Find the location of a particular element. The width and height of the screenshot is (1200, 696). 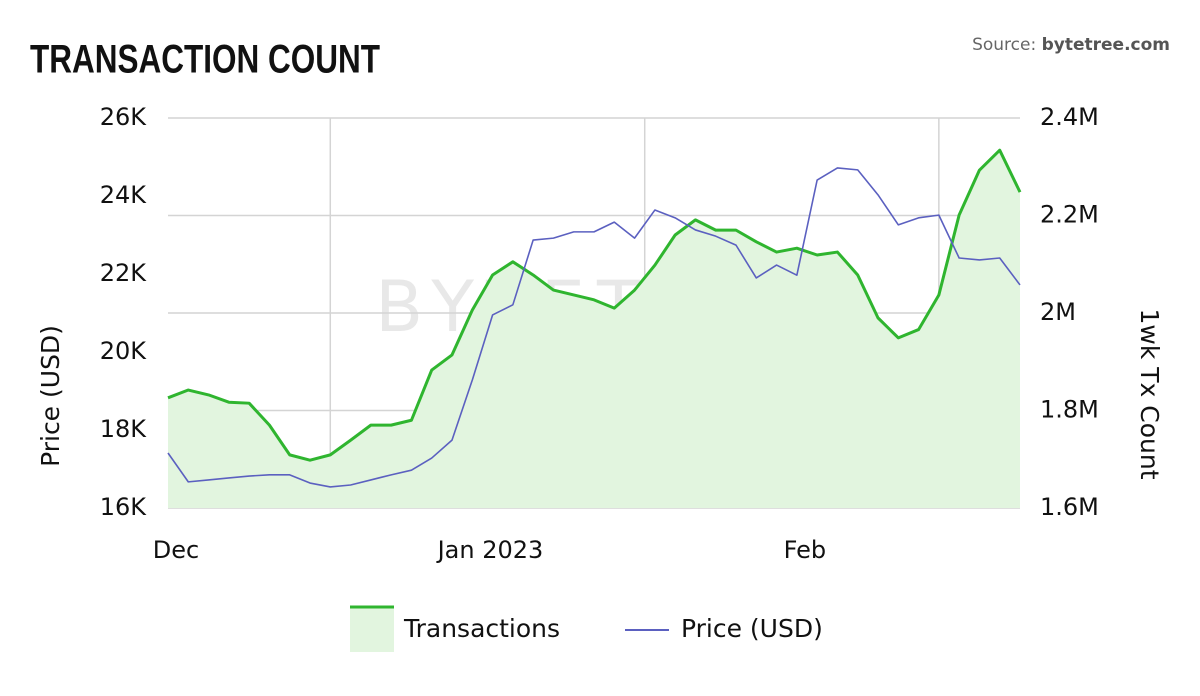

y-tick-label: 24K is located at coordinates (124, 195).